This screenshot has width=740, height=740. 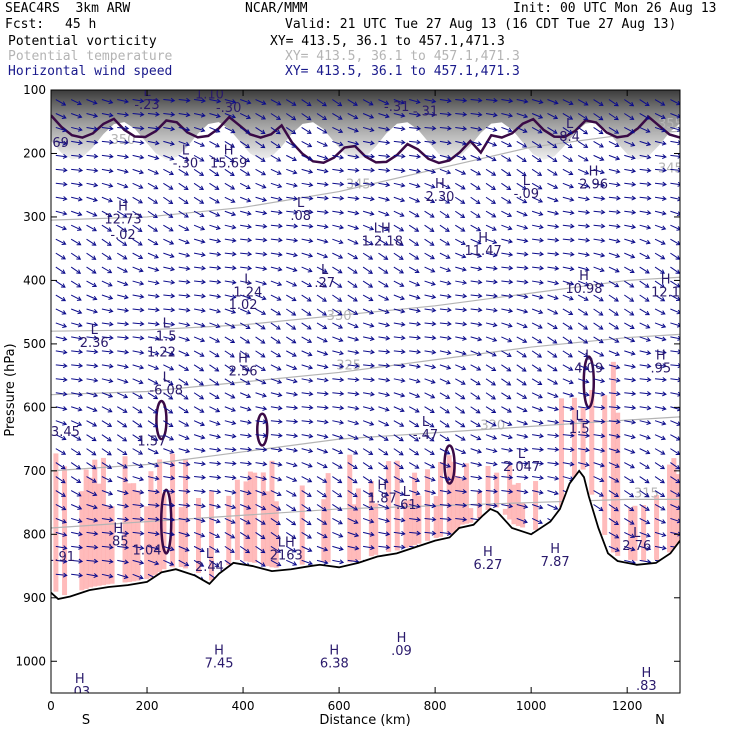 I want to click on extremum-letter: H, so click(x=334, y=651).